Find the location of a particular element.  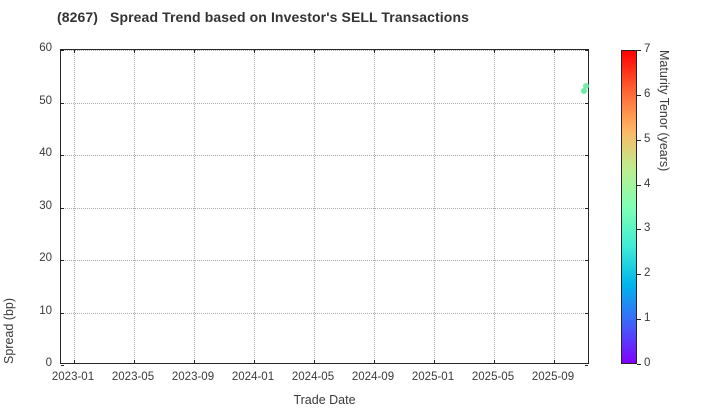

colorbar-tick-label: 0 is located at coordinates (647, 363).